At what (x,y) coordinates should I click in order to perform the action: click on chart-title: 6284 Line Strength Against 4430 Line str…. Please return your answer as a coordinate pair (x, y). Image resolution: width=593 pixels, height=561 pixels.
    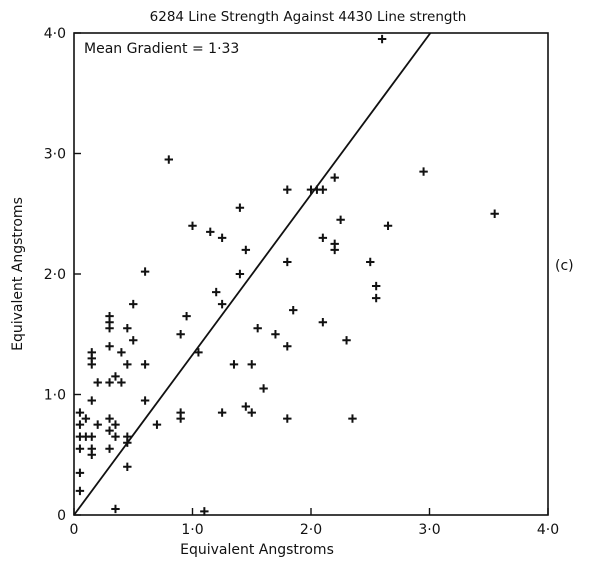
    Looking at the image, I should click on (308, 17).